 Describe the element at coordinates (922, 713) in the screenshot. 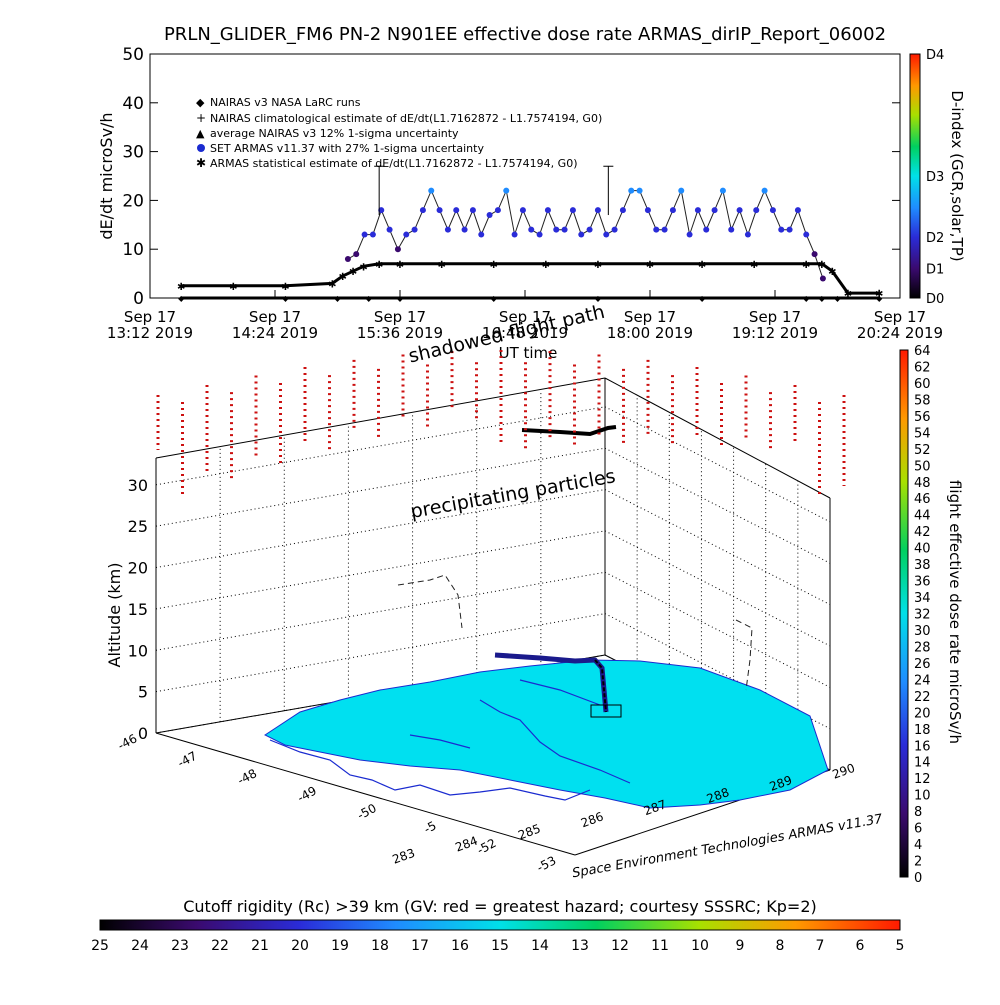

I see `dose-rate-tick-label: 20` at that location.